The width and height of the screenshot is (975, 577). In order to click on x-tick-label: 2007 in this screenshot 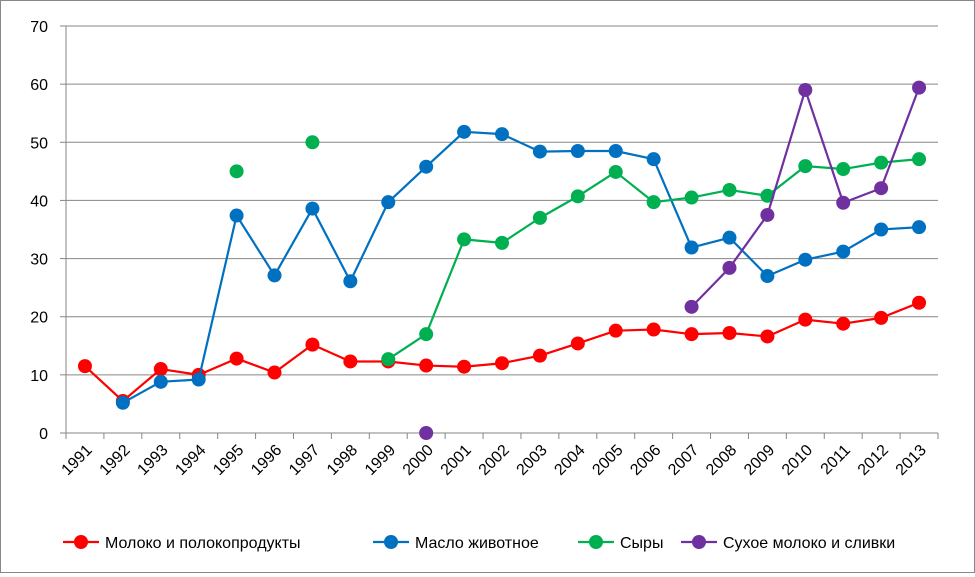, I will do `click(683, 460)`.